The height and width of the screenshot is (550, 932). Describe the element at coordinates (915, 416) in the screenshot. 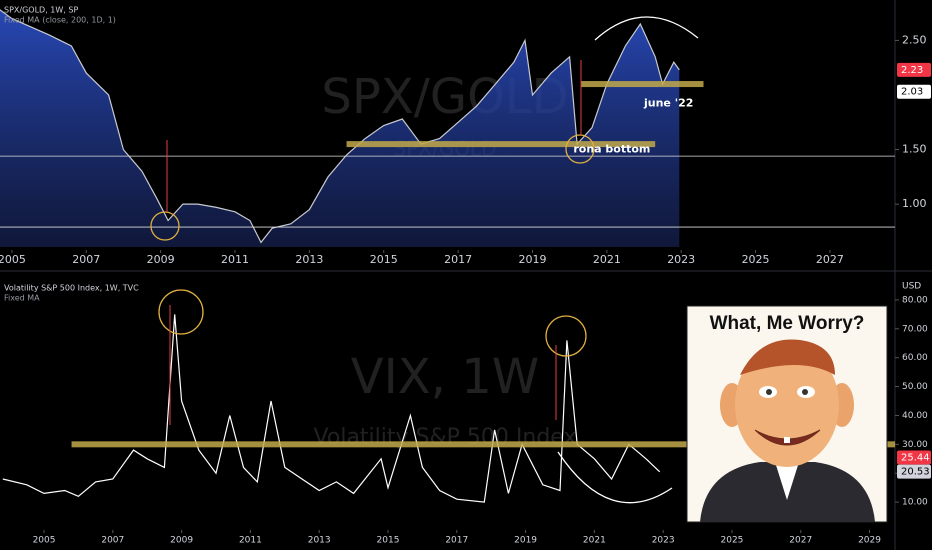

I see `y-tick-label: 40.00` at that location.